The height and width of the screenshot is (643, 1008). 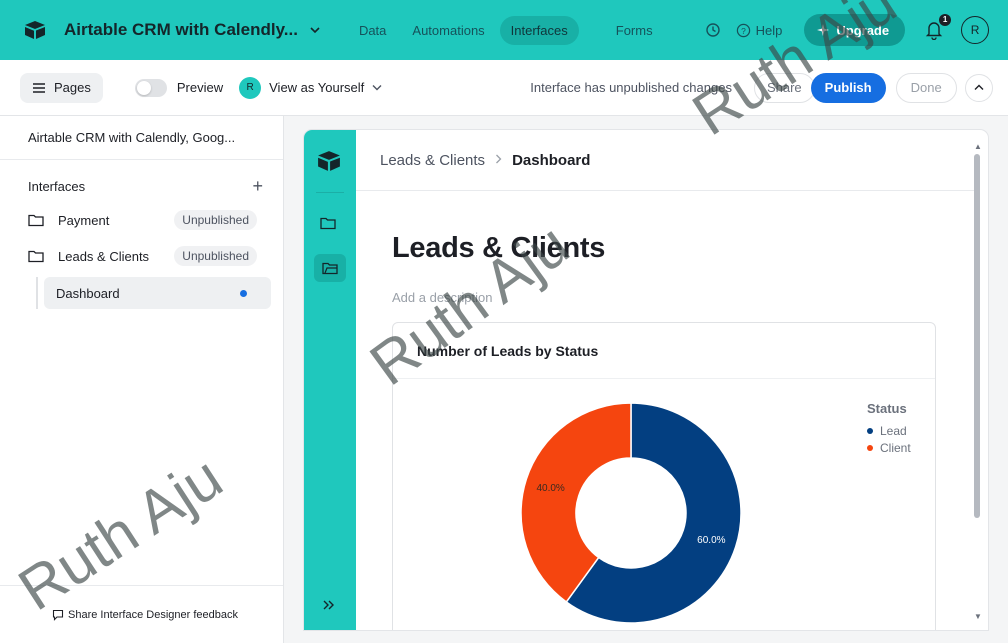 I want to click on upgrade-button: Upgrade, so click(x=855, y=30).